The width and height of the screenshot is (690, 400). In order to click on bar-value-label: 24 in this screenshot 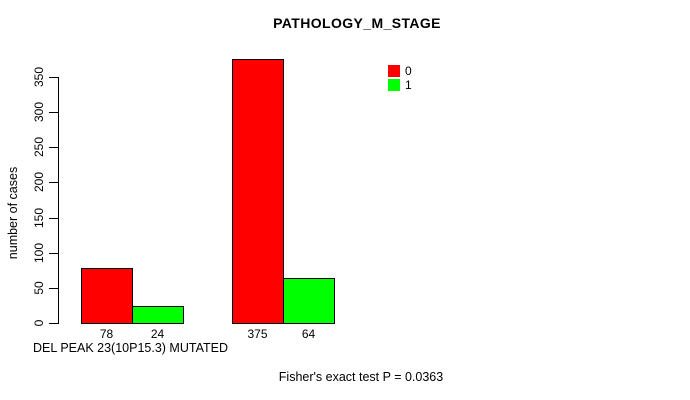, I will do `click(157, 334)`.